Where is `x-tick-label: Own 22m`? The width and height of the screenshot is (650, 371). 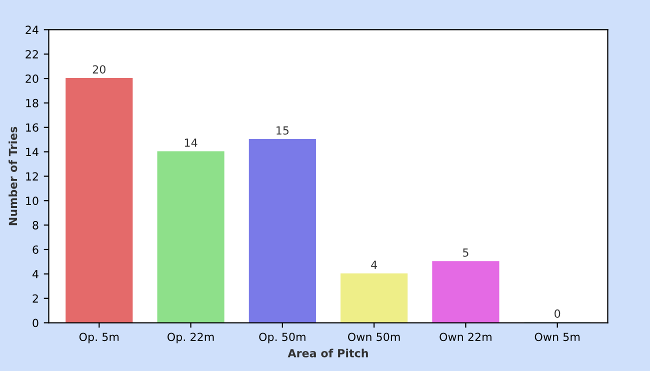 x-tick-label: Own 22m is located at coordinates (466, 337).